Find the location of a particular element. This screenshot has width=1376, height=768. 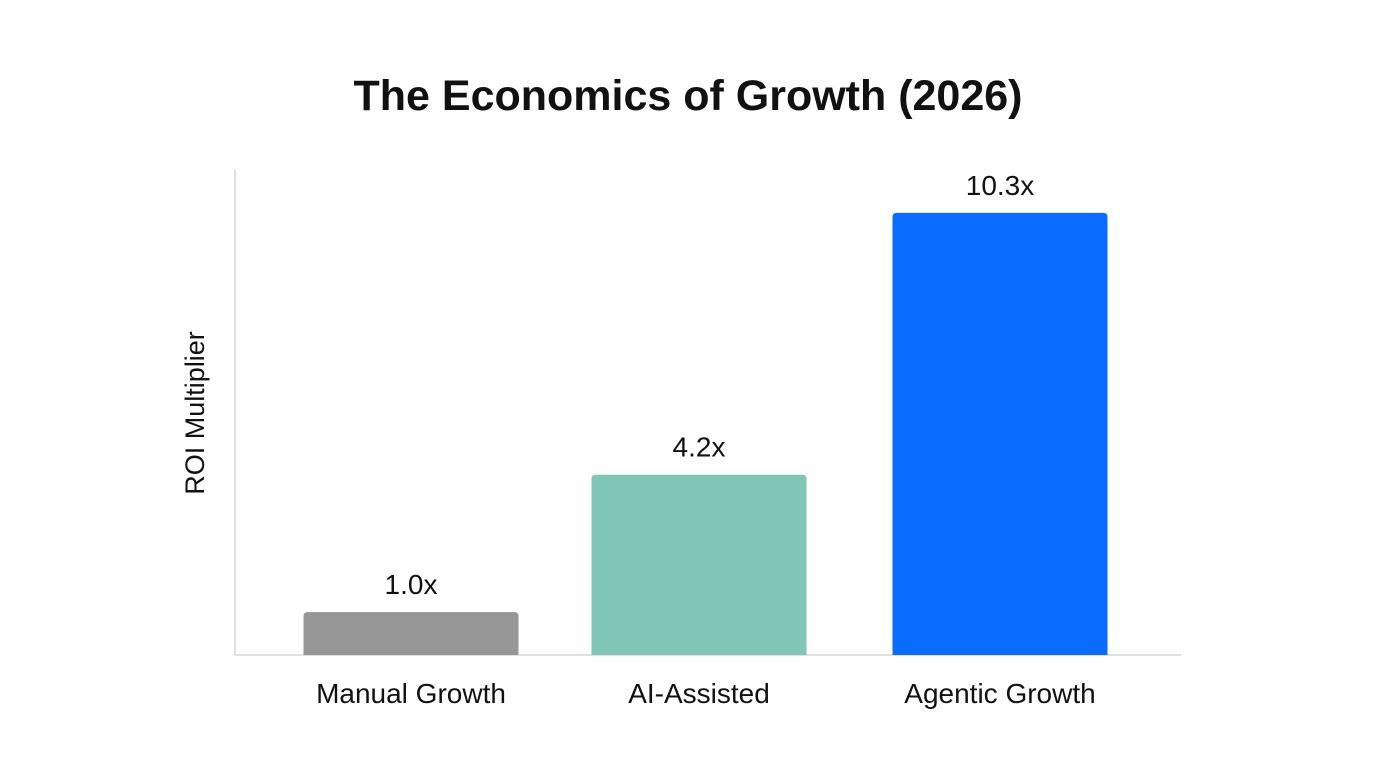

data-label: 1.0x is located at coordinates (411, 584).